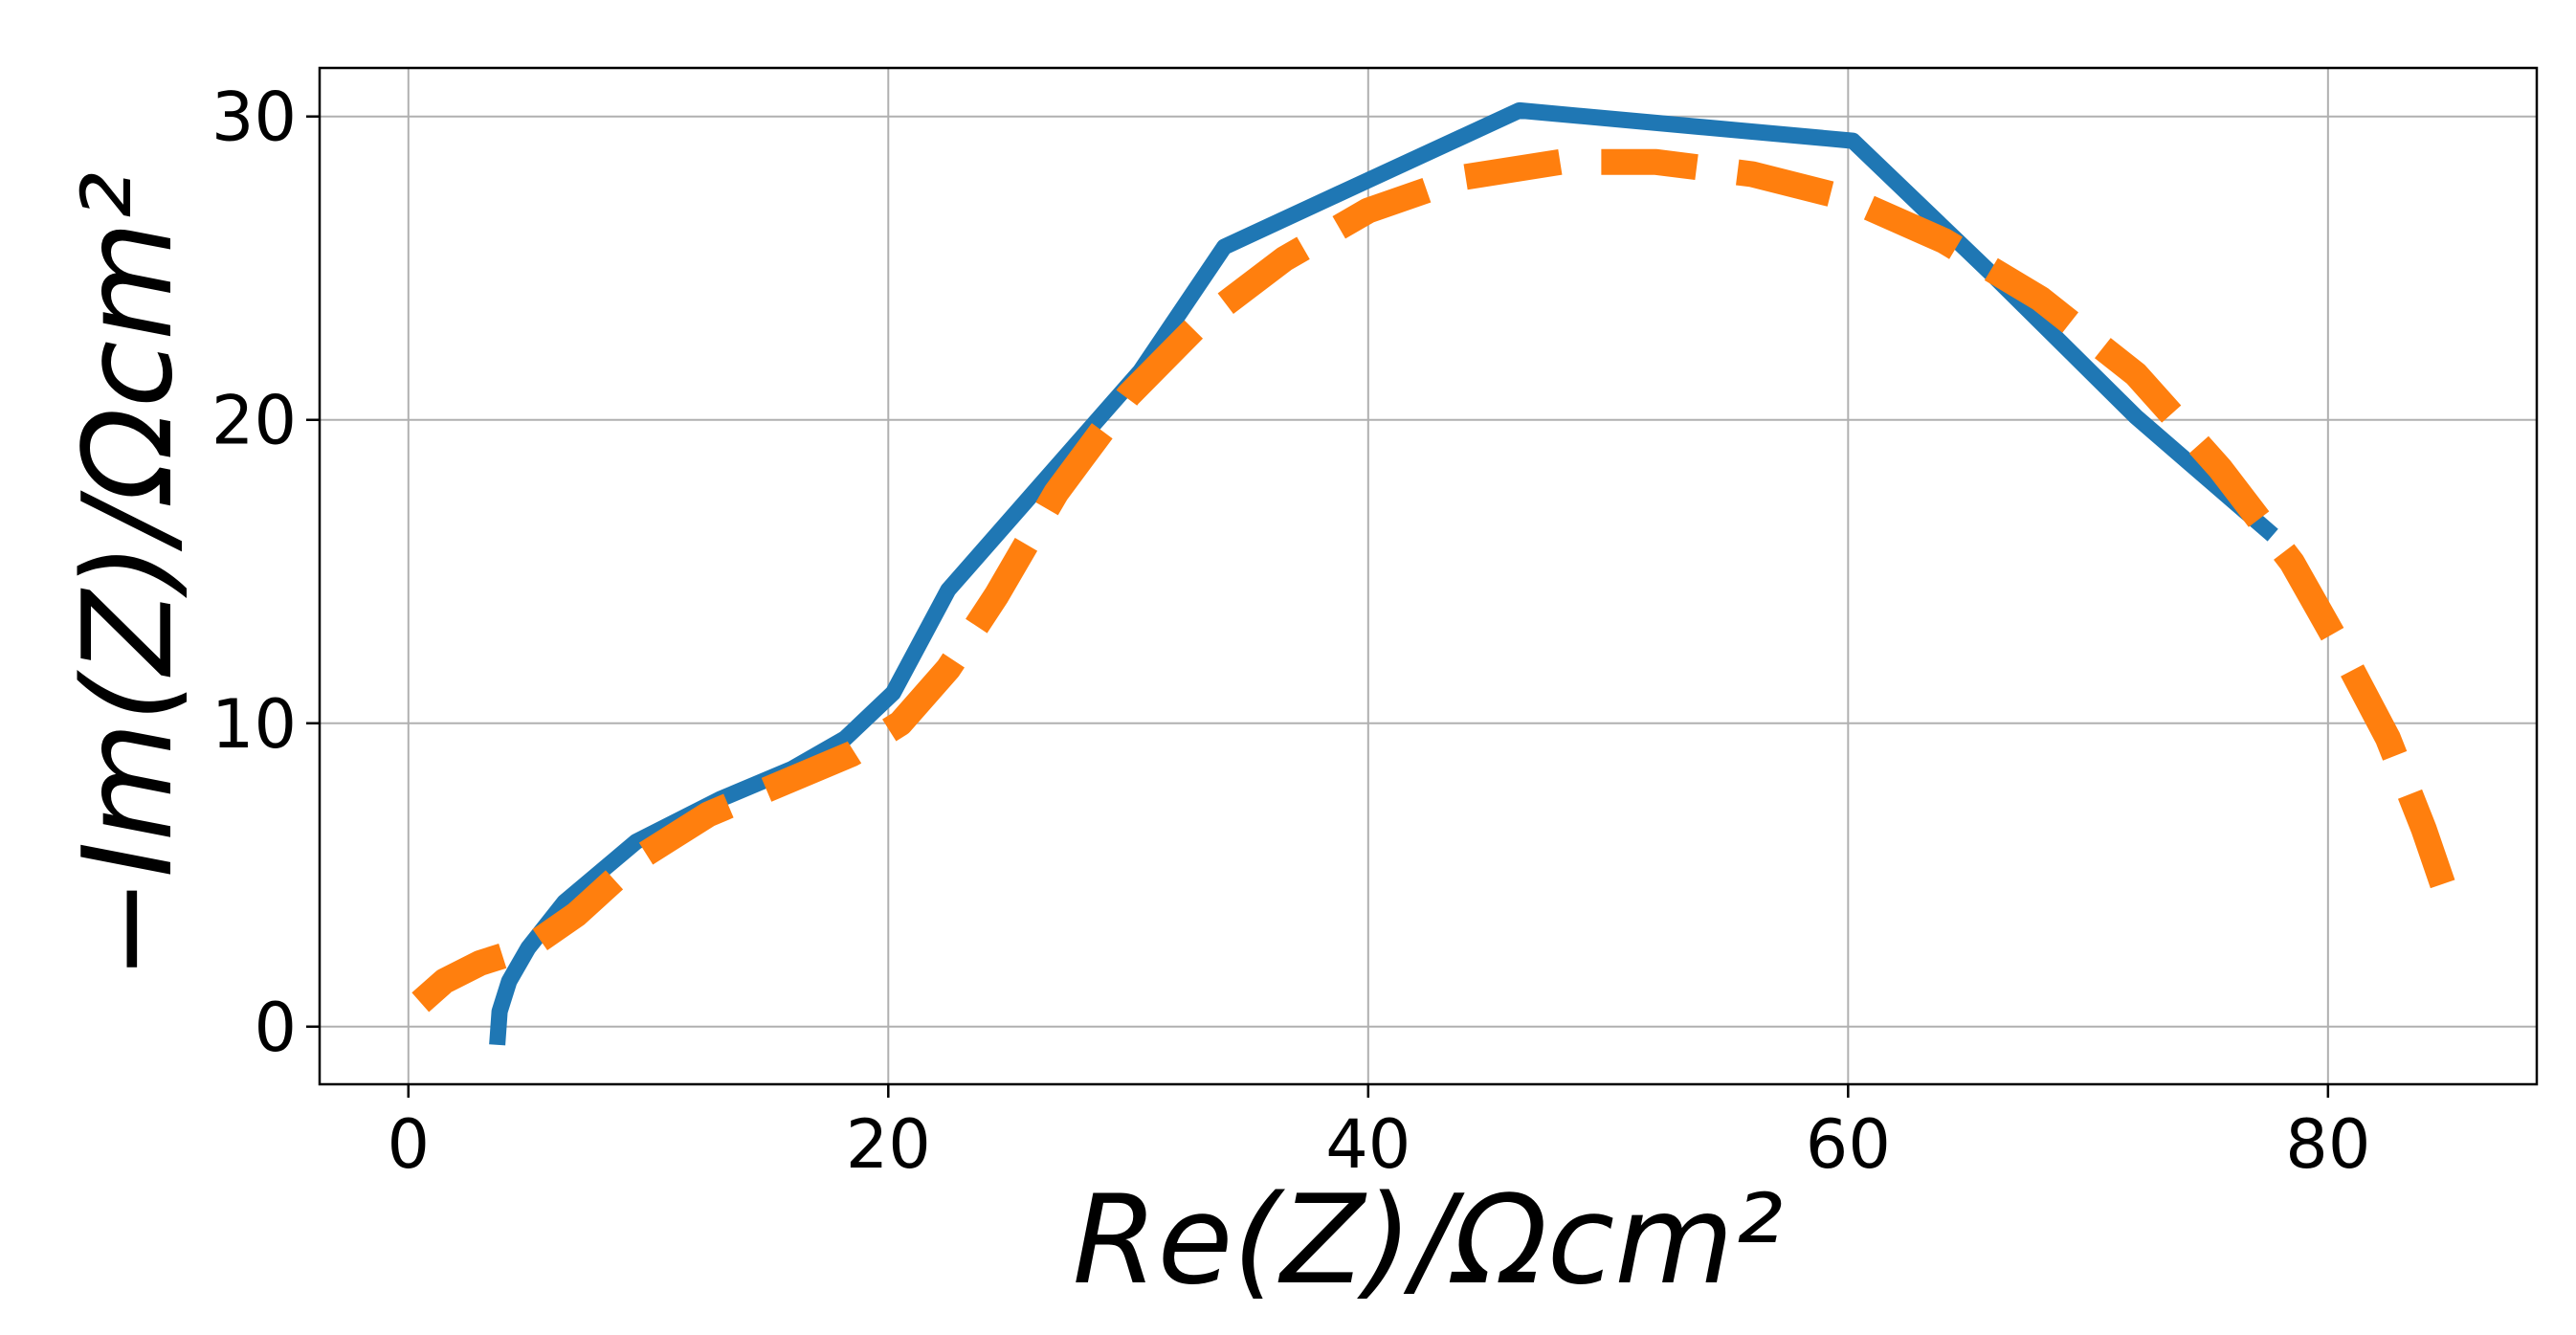  I want to click on x-tick-label: 60, so click(1848, 1145).